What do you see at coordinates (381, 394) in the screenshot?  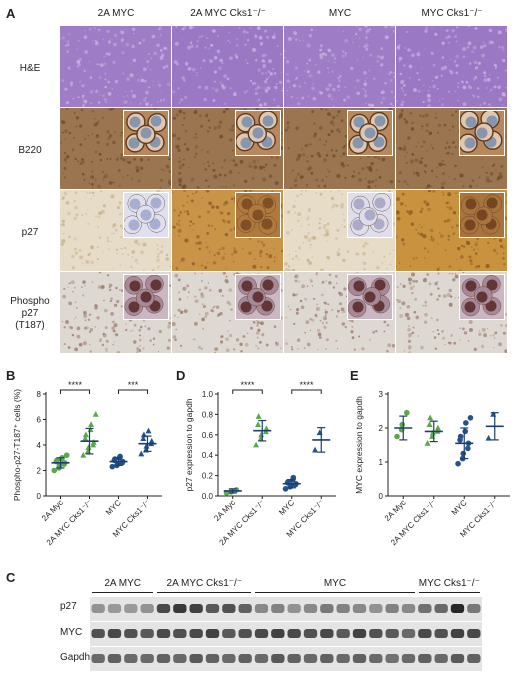 I see `y-tick-label: 3` at bounding box center [381, 394].